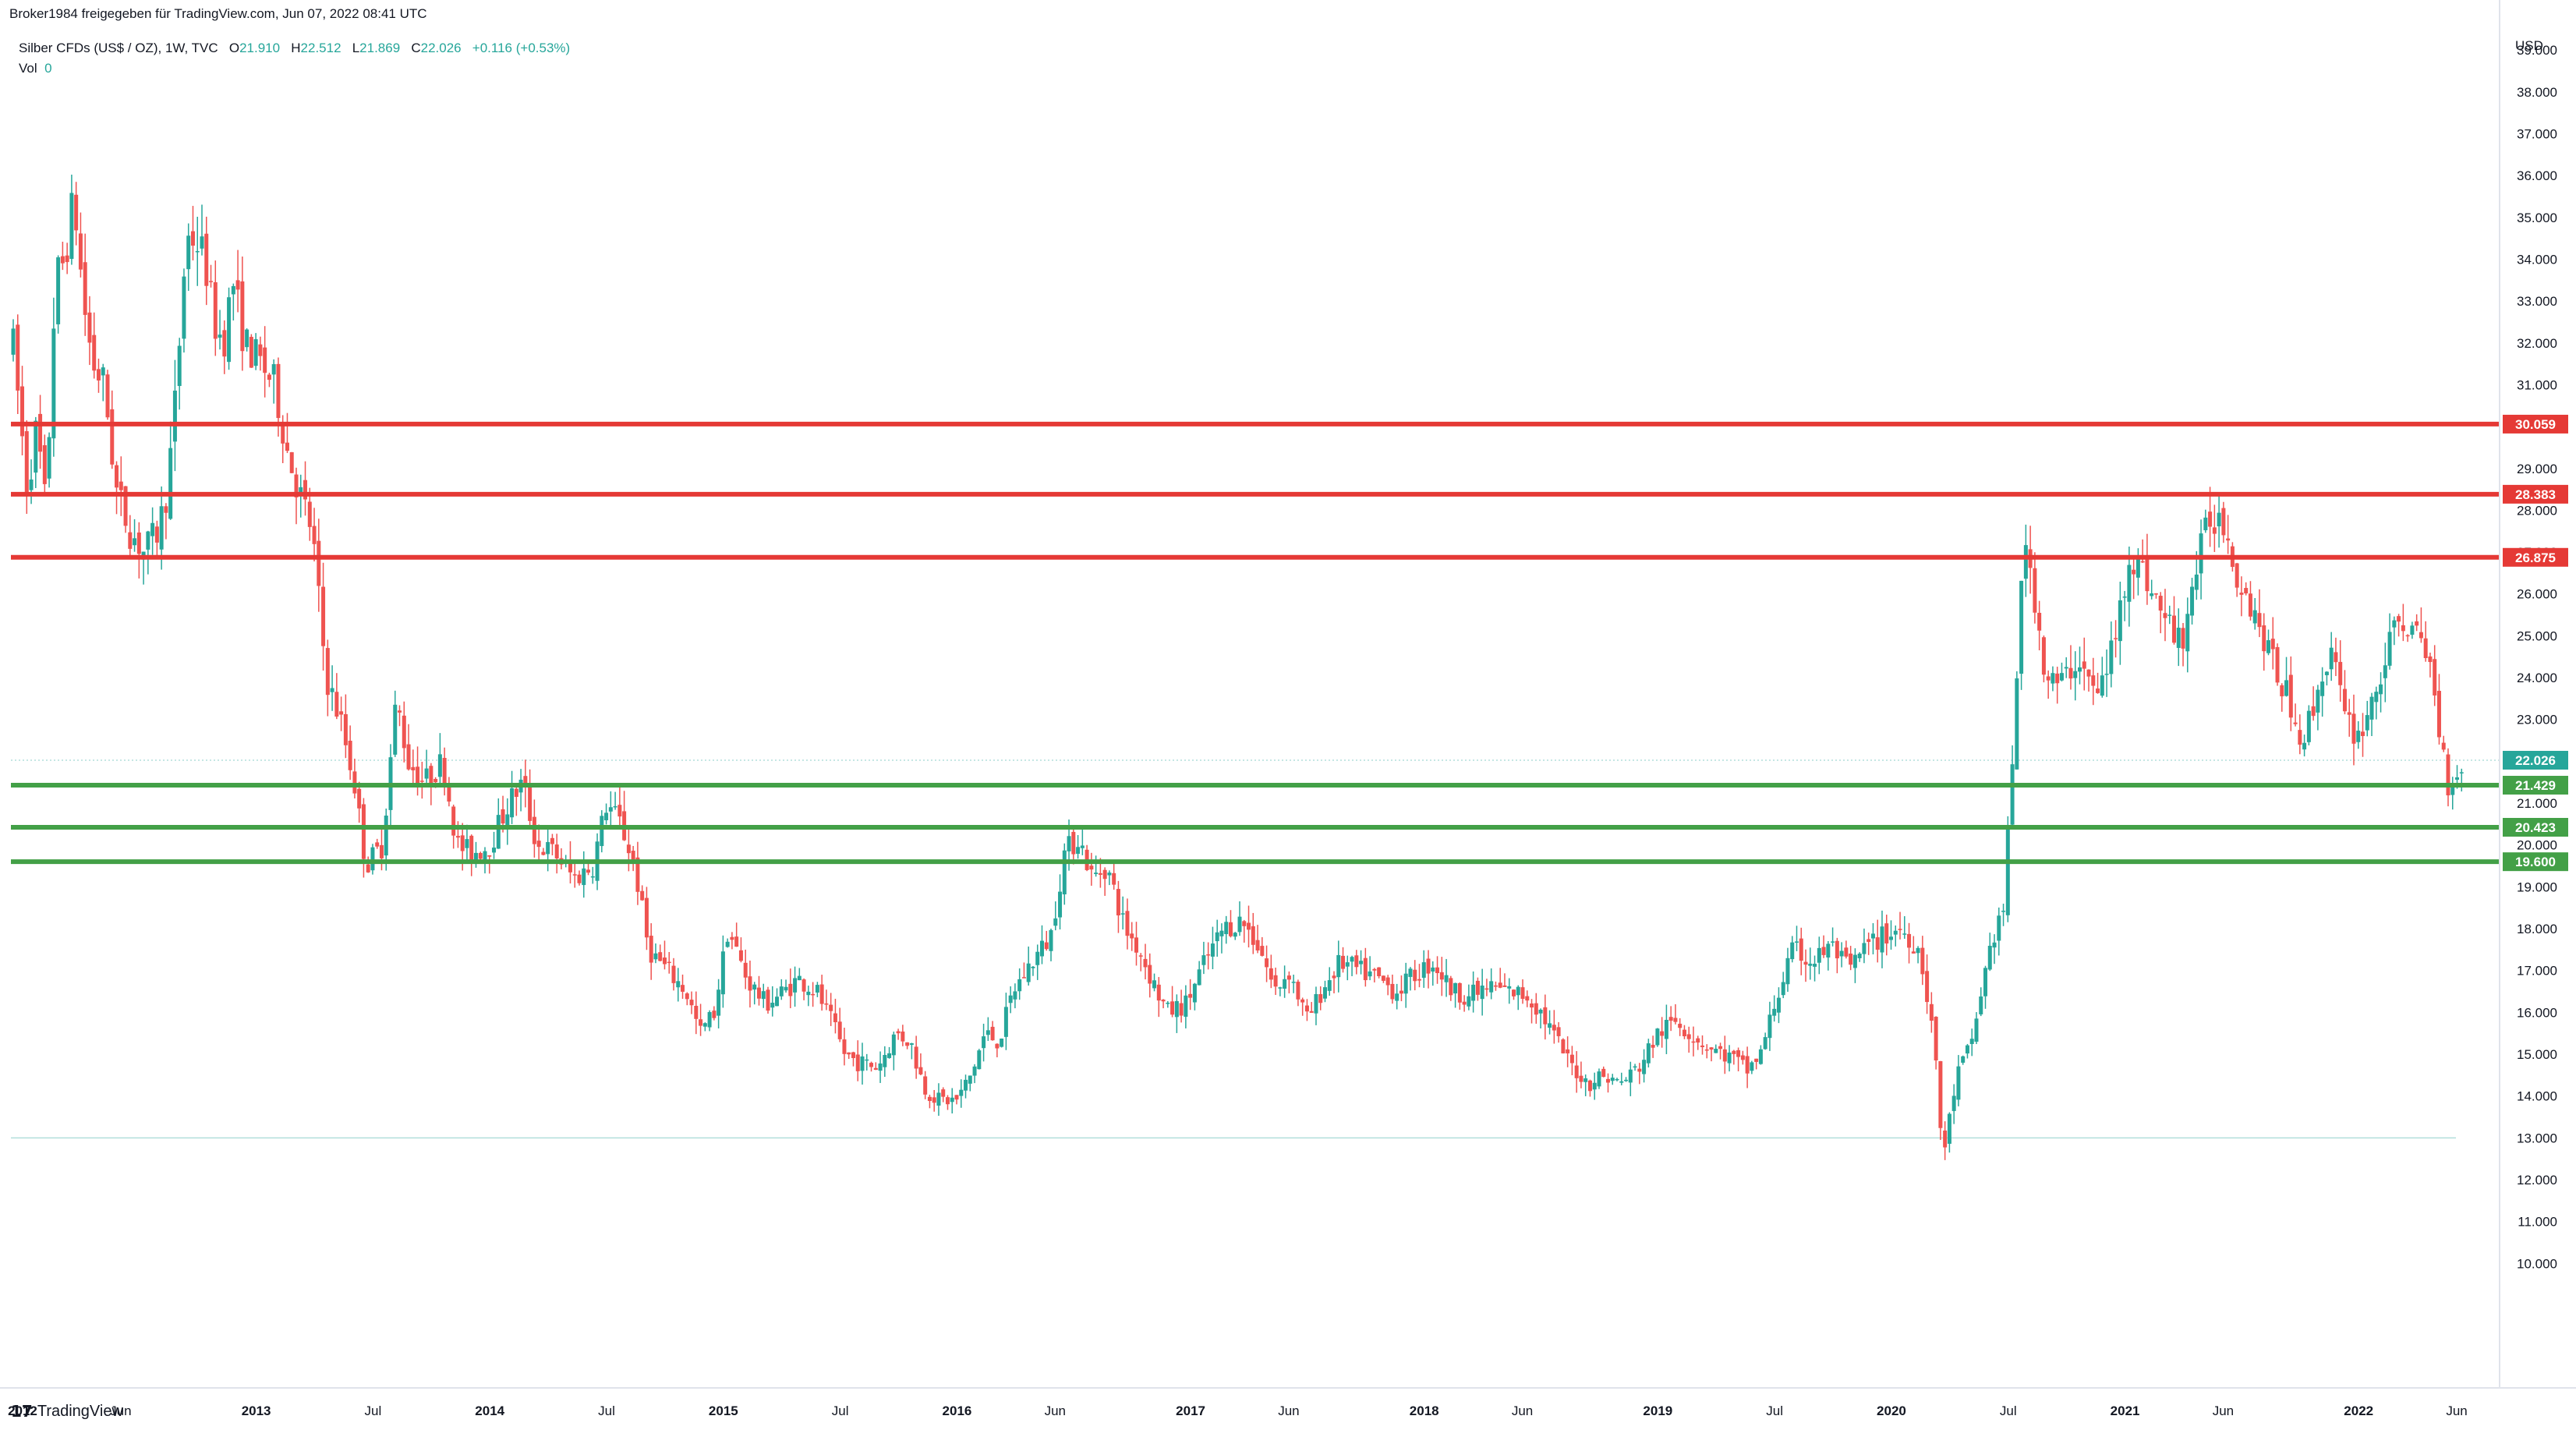  Describe the element at coordinates (67, 1411) in the screenshot. I see `tradingview-logo: 17 TradingView` at that location.